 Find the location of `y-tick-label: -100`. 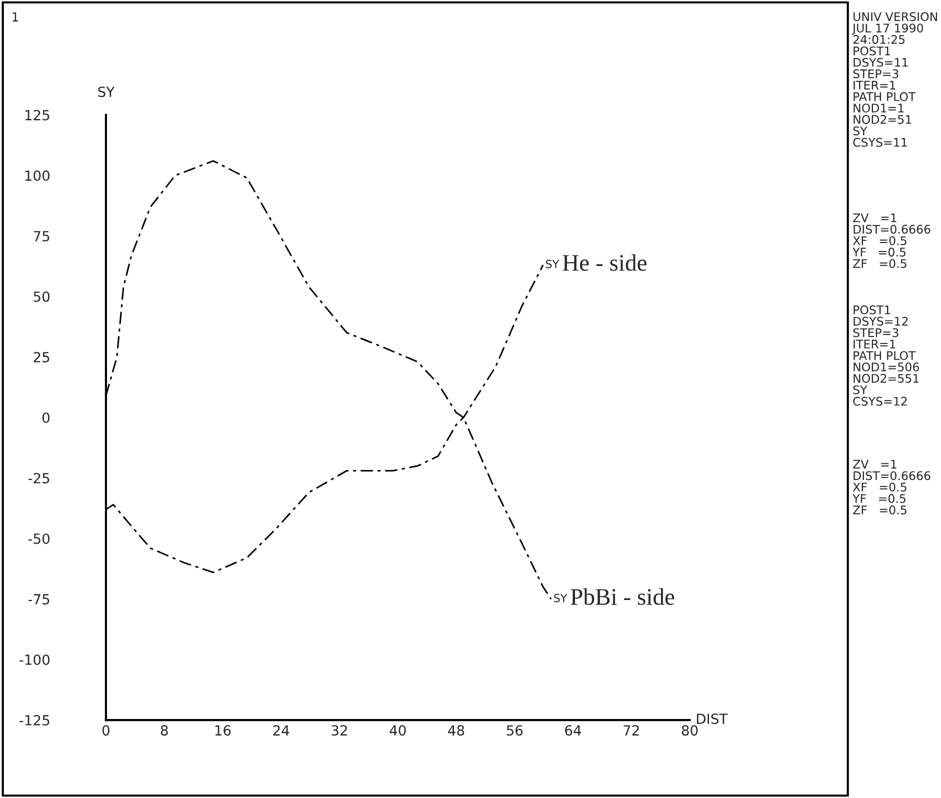

y-tick-label: -100 is located at coordinates (35, 659).